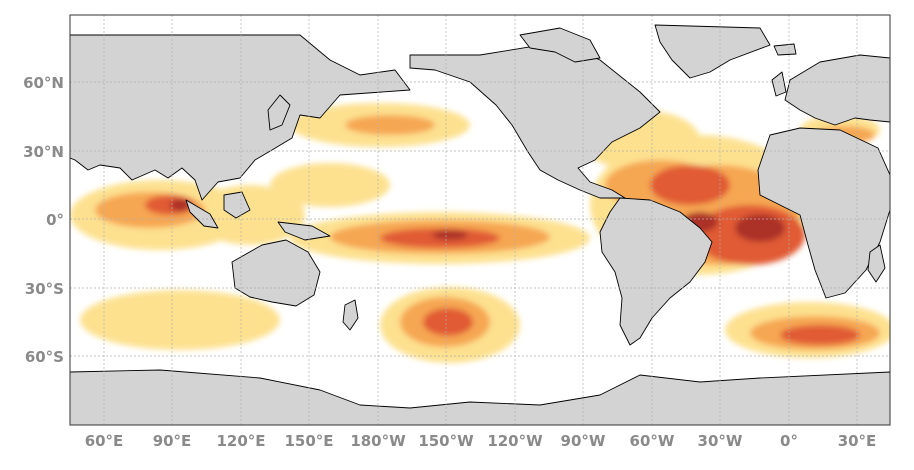 This screenshot has width=914, height=470. What do you see at coordinates (44, 357) in the screenshot?
I see `lat-label-60s: 60°S` at bounding box center [44, 357].